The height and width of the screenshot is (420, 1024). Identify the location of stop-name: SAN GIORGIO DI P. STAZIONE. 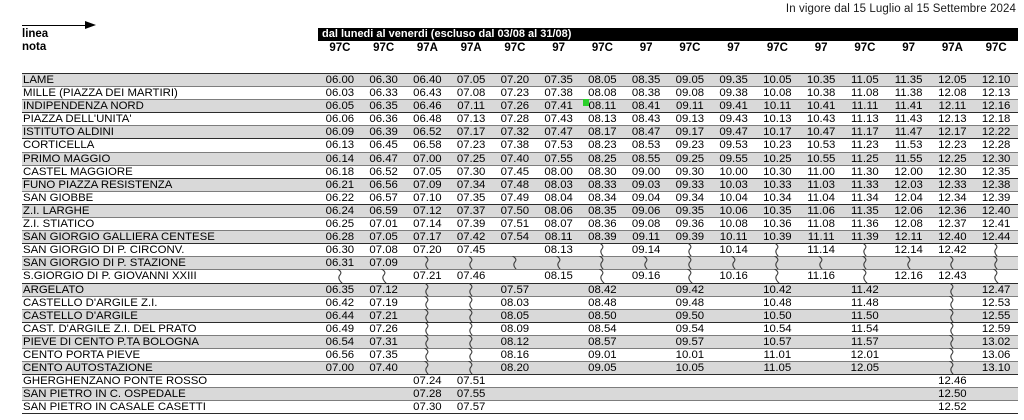
(104, 263).